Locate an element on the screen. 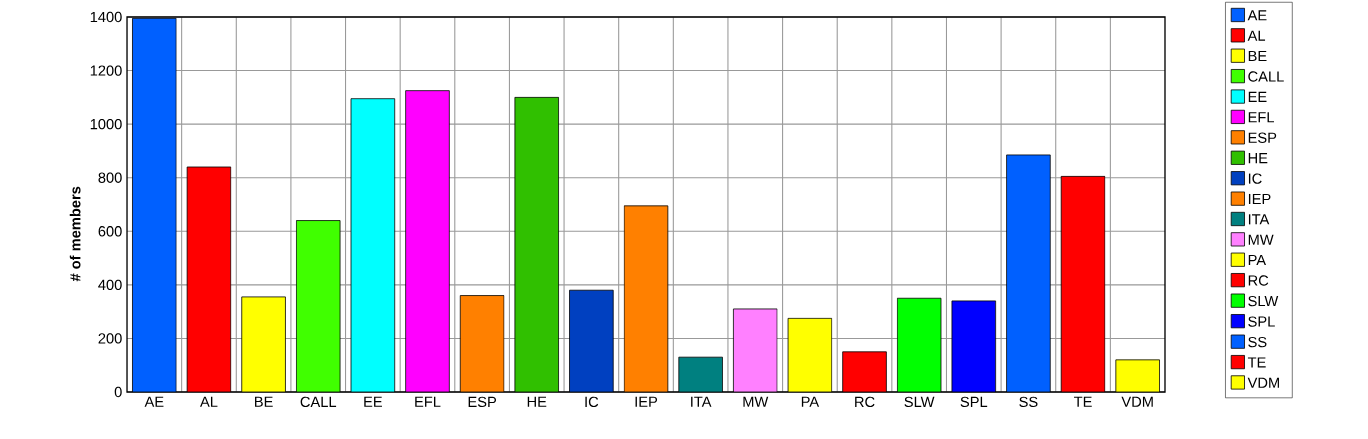  x-tick-label: BE is located at coordinates (264, 401).